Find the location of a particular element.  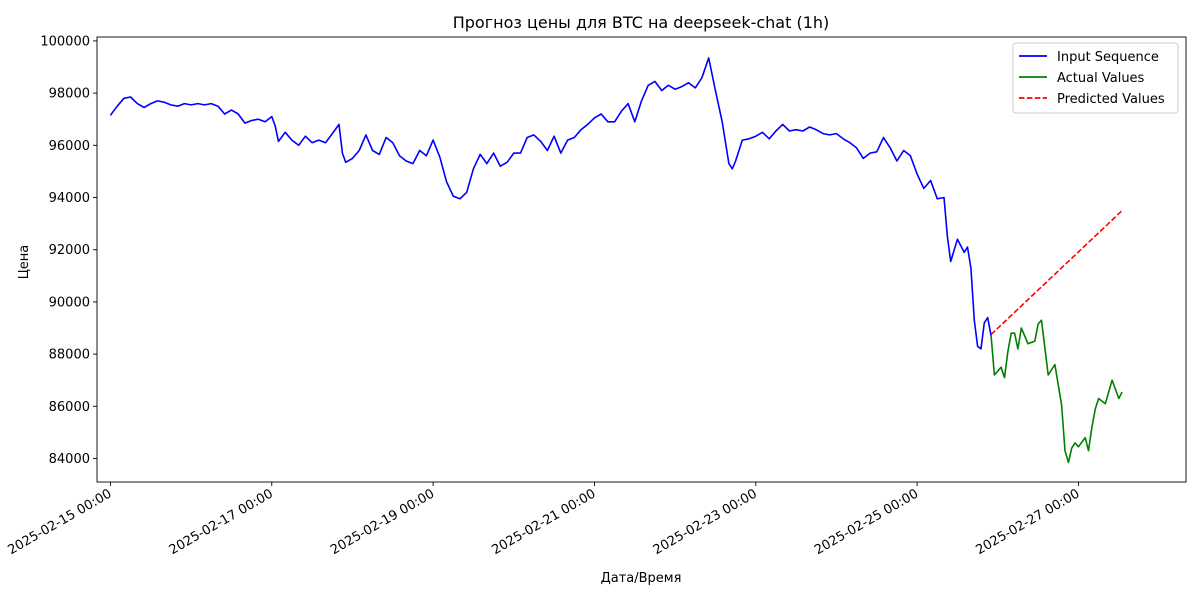

y-tick-label: 90000 is located at coordinates (69, 302).